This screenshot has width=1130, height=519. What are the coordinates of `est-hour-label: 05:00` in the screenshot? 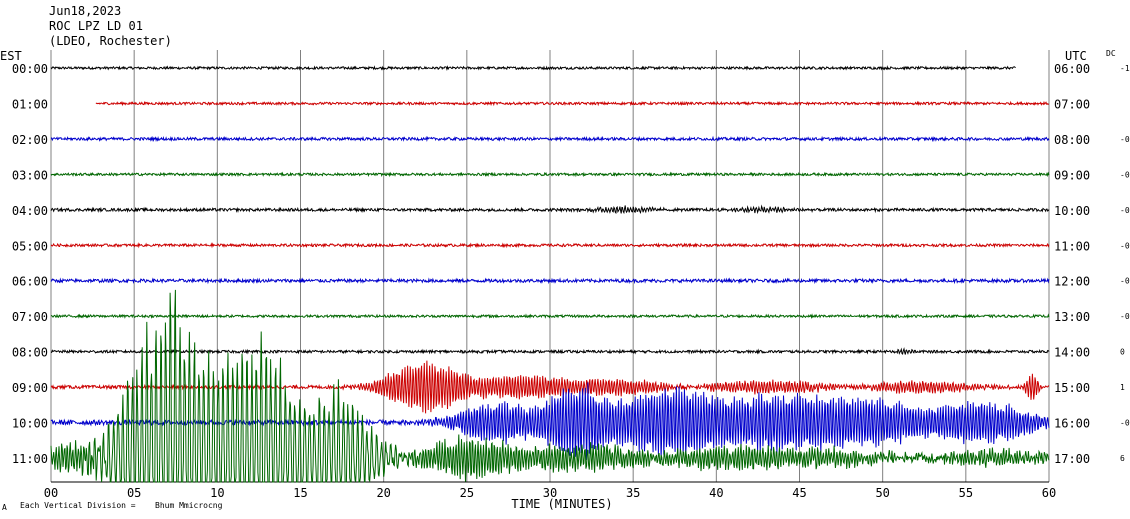 It's located at (30, 246).